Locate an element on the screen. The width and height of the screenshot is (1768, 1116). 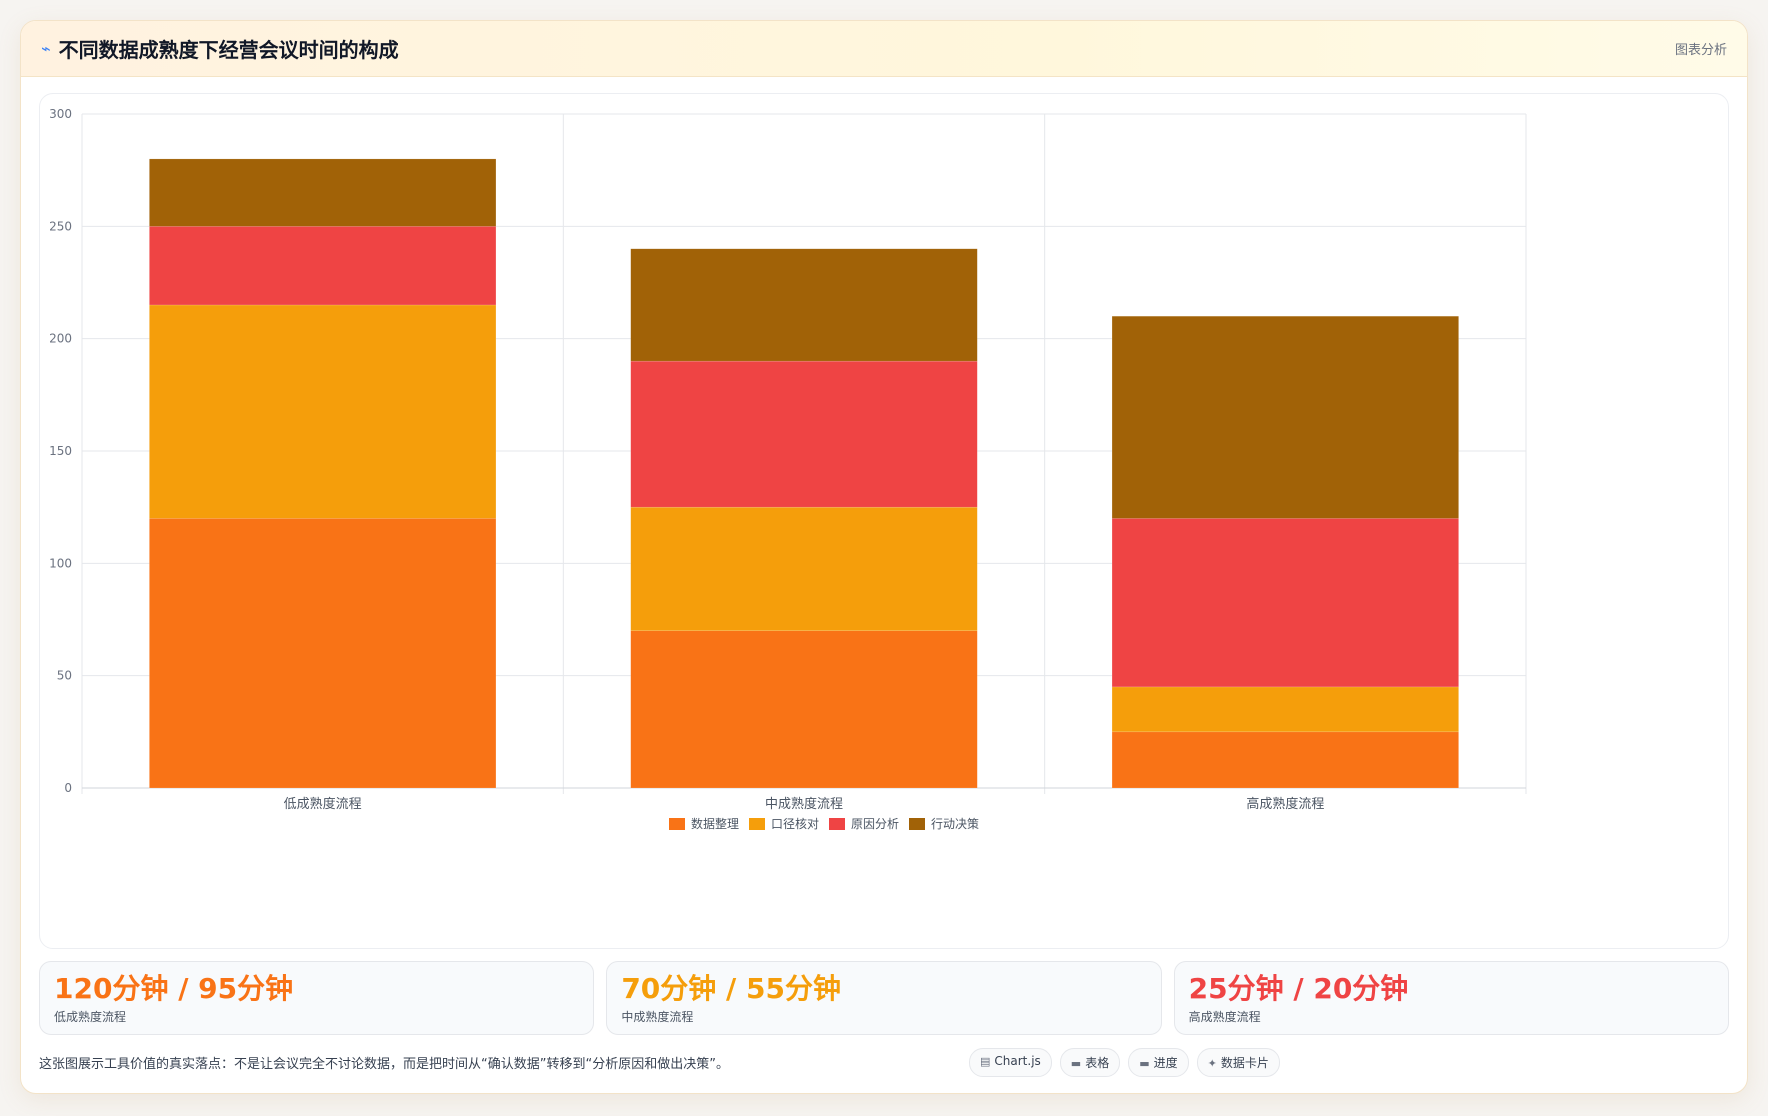
chip-chartjs: ▤ Chart.js is located at coordinates (1010, 1062).